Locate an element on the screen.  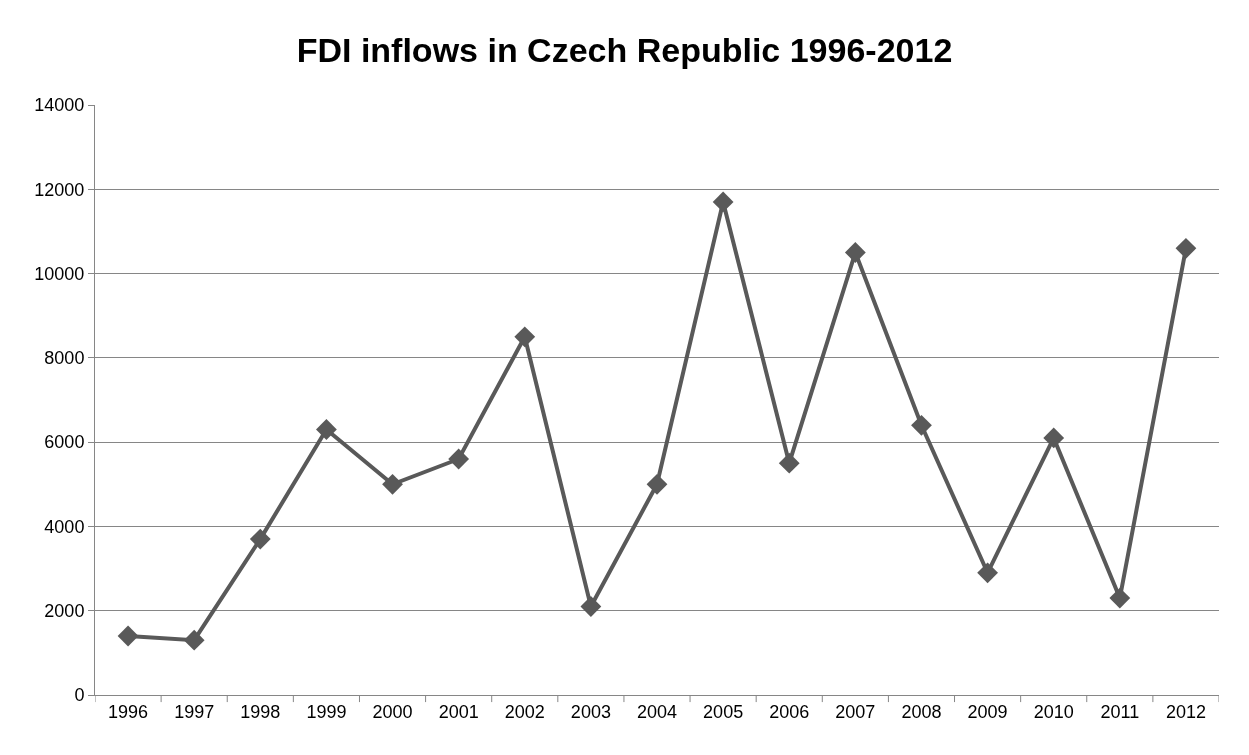
x-tick-label: 1999 is located at coordinates (326, 711).